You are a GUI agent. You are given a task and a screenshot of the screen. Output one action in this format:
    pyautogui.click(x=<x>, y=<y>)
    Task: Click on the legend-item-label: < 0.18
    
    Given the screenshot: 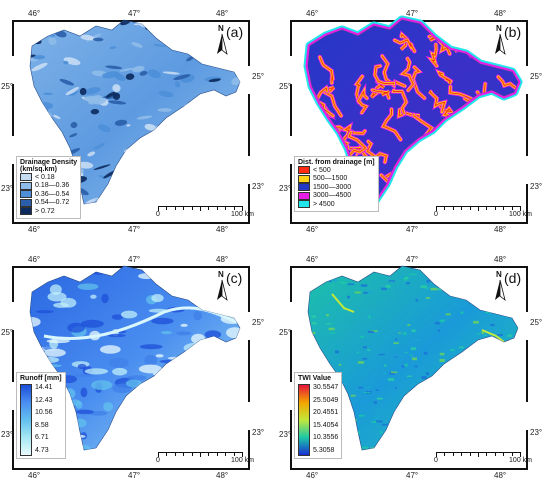 What is the action you would take?
    pyautogui.click(x=45, y=177)
    